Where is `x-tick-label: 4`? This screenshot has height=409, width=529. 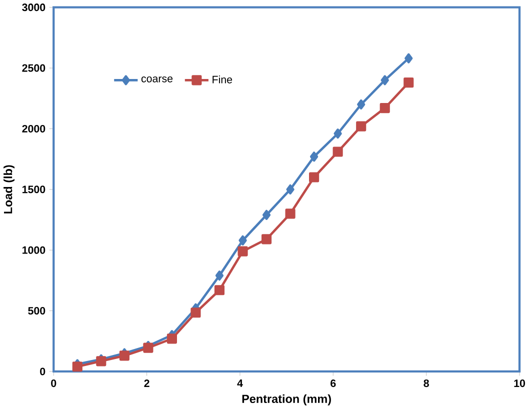
x-tick-label: 4 is located at coordinates (240, 383).